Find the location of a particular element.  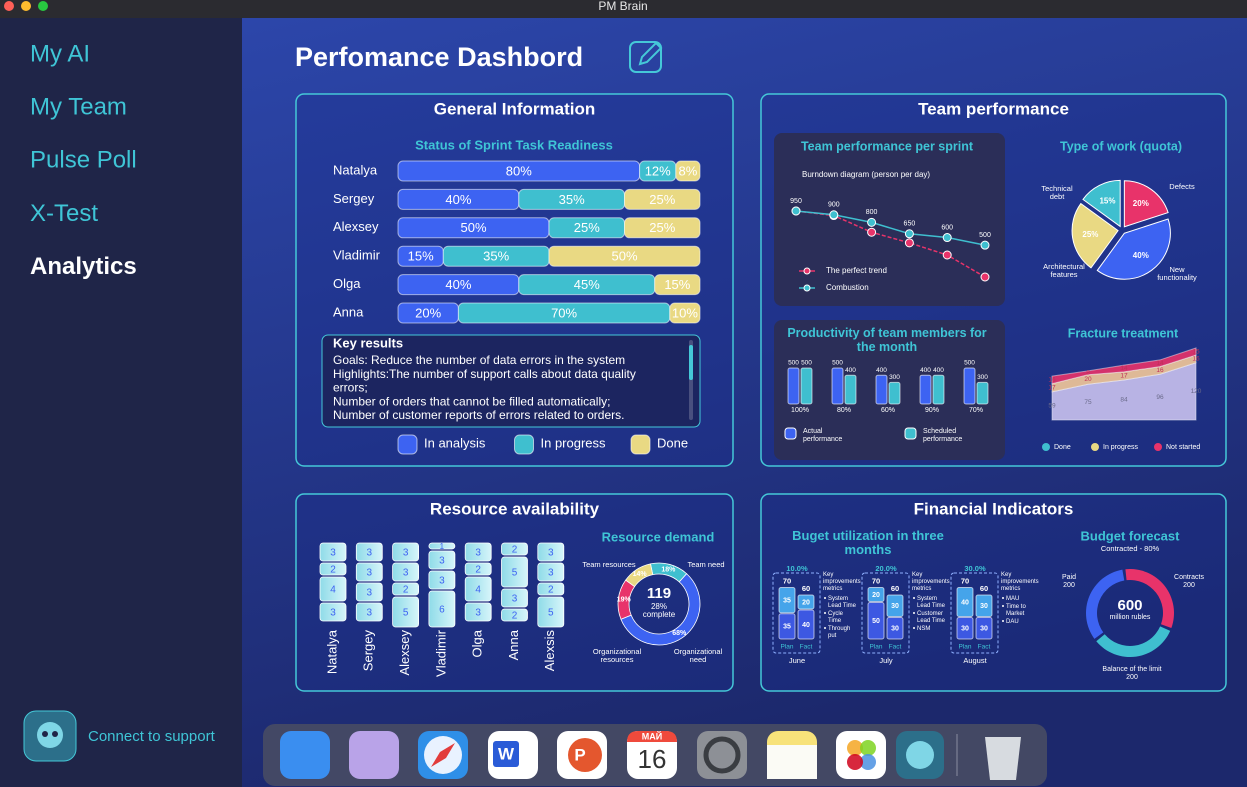

calendar-icon is located at coordinates (652, 755).